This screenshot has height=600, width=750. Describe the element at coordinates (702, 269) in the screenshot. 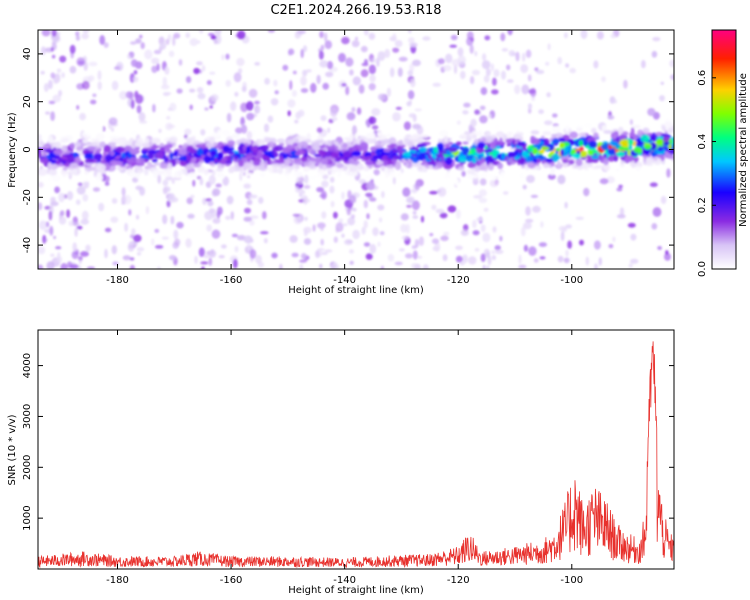

I see `colorbar-tick-label: 0.0` at that location.